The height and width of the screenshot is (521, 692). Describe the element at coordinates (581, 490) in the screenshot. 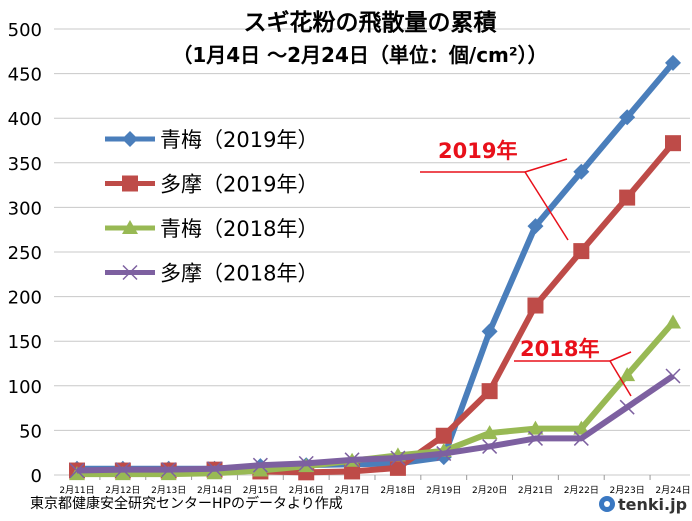

I see `x-tick-label: 2月22日` at that location.